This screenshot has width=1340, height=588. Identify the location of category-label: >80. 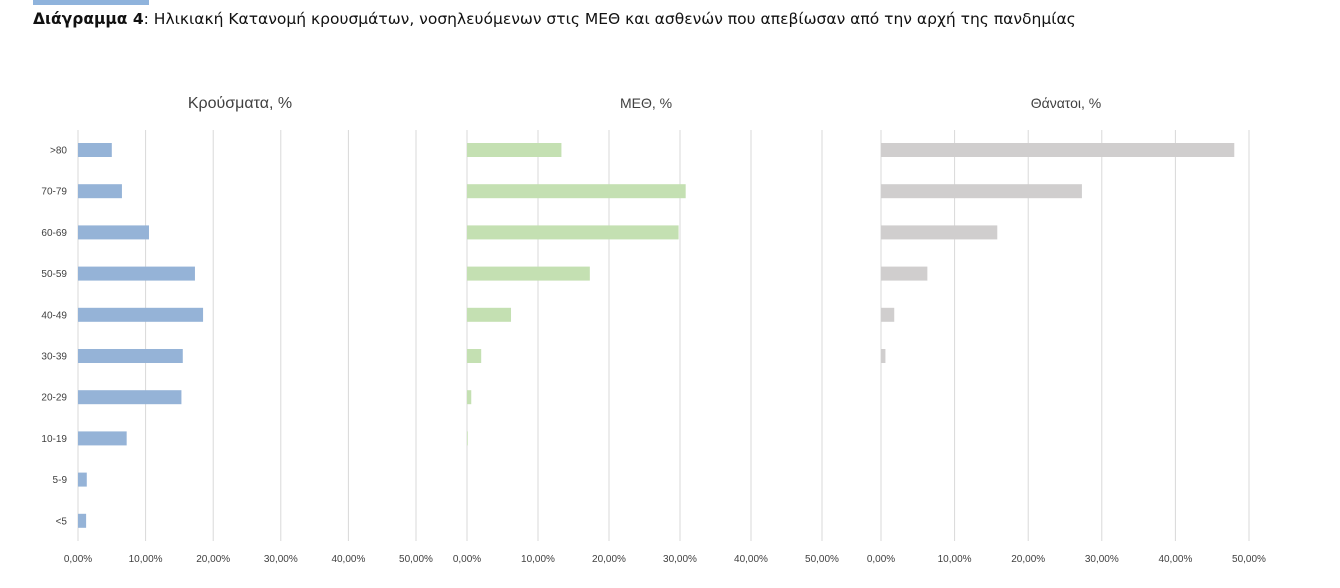
(58, 151).